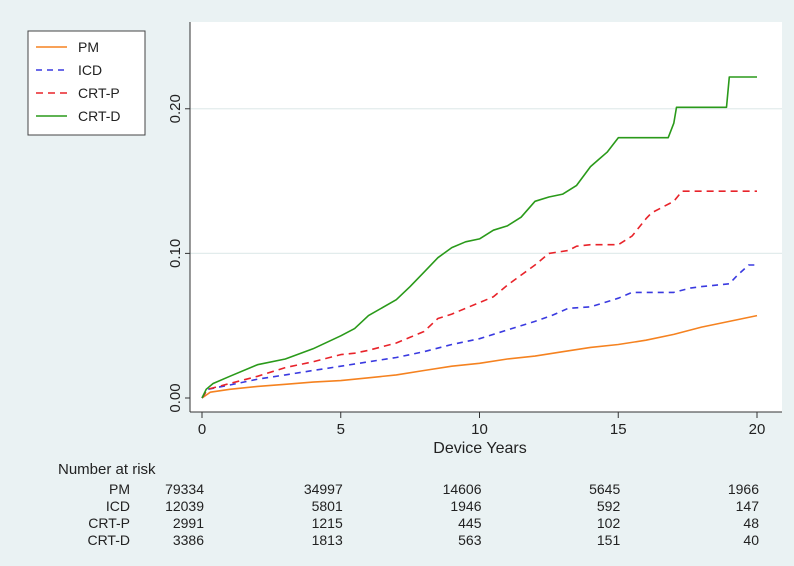 This screenshot has height=566, width=794. Describe the element at coordinates (604, 489) in the screenshot. I see `risk-cell: 5645` at that location.